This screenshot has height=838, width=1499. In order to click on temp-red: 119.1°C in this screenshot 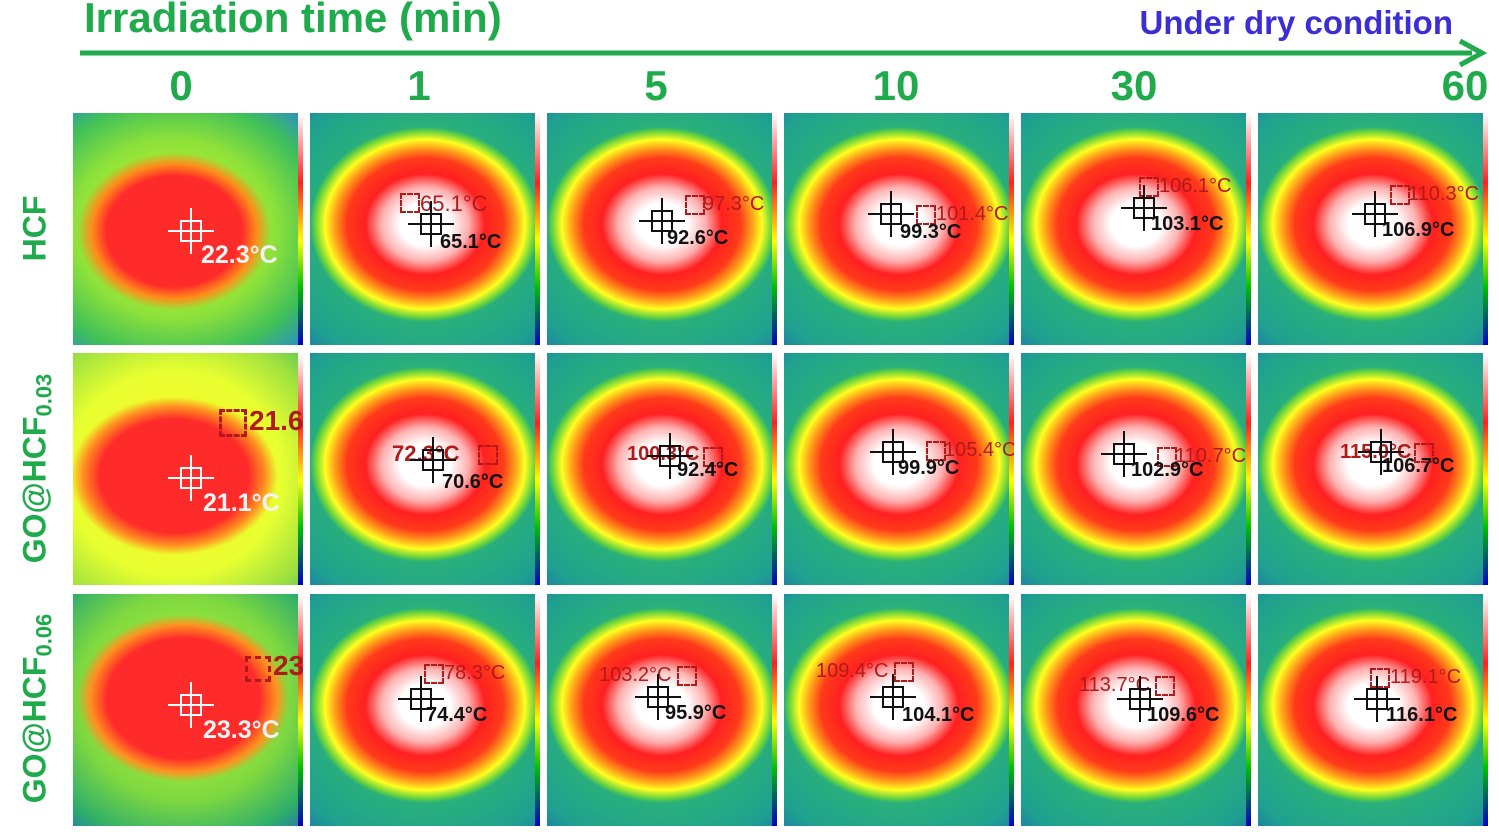, I will do `click(1426, 677)`.